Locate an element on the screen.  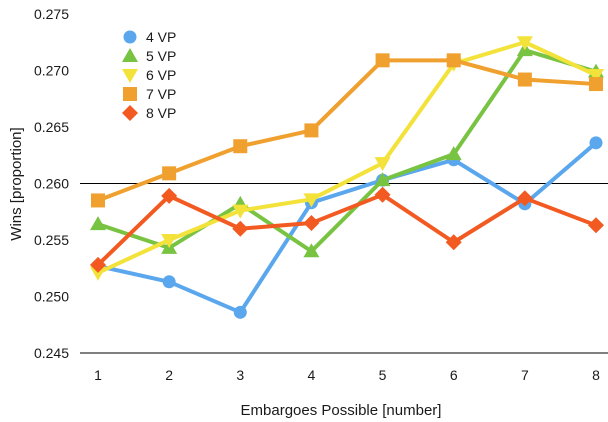
legend-label: 4 VP is located at coordinates (161, 37).